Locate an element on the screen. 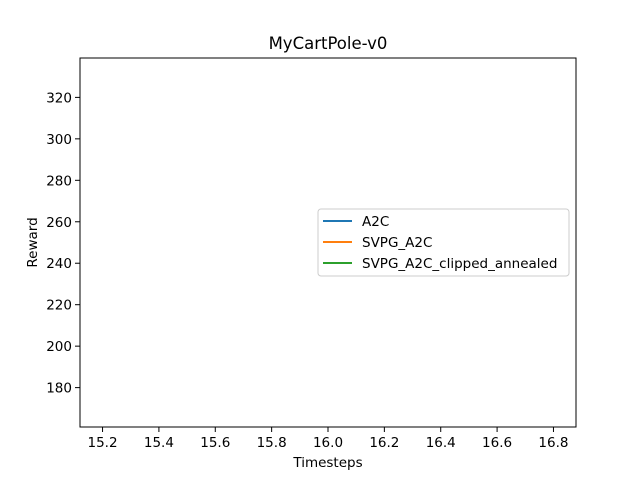 The height and width of the screenshot is (484, 640). legend-box is located at coordinates (443, 242).